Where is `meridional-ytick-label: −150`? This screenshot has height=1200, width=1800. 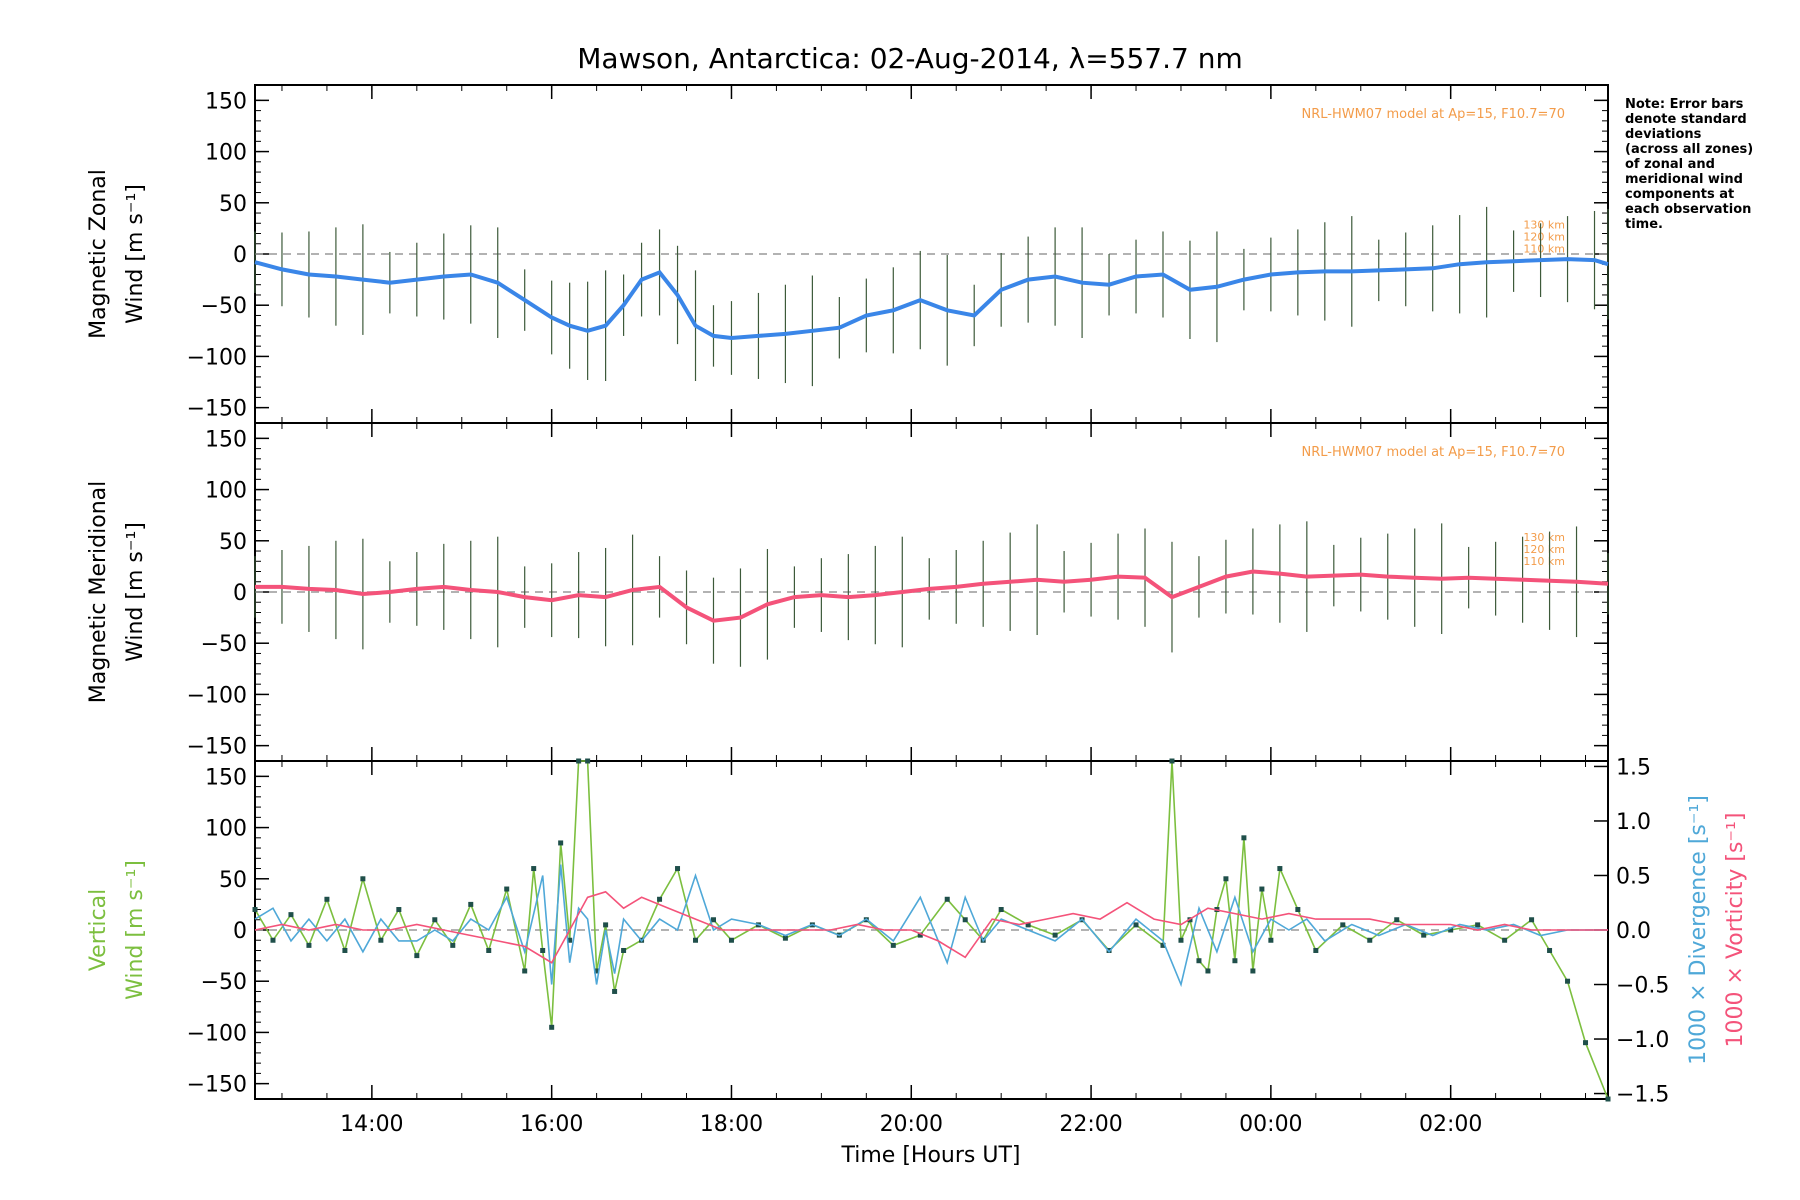
meridional-ytick-label: −150 is located at coordinates (217, 747).